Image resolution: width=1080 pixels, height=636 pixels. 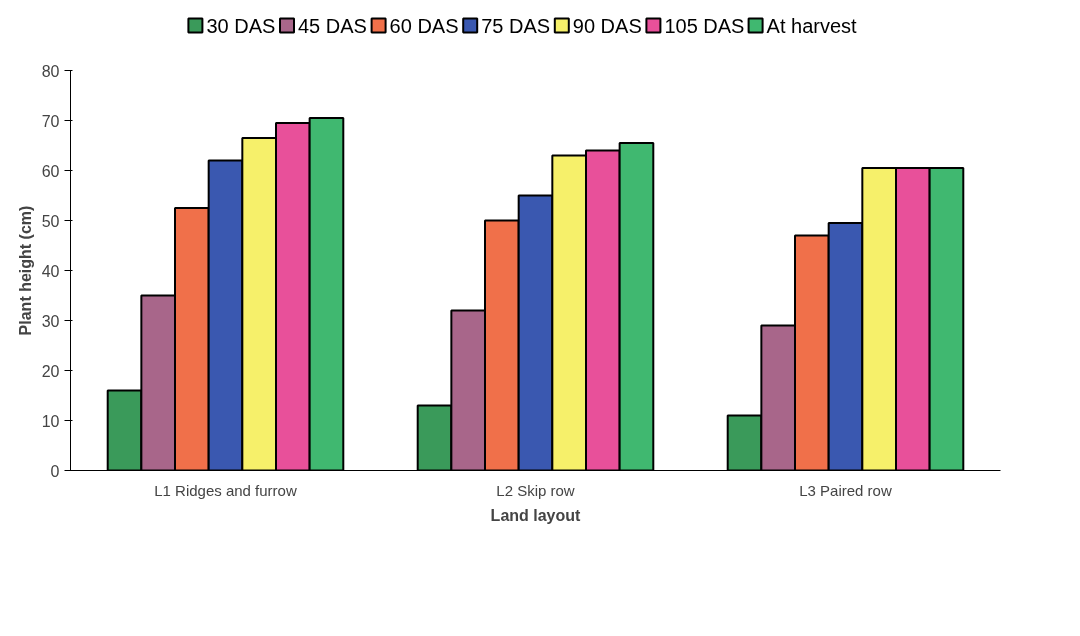 I want to click on y-tick-label: 10, so click(x=50, y=421).